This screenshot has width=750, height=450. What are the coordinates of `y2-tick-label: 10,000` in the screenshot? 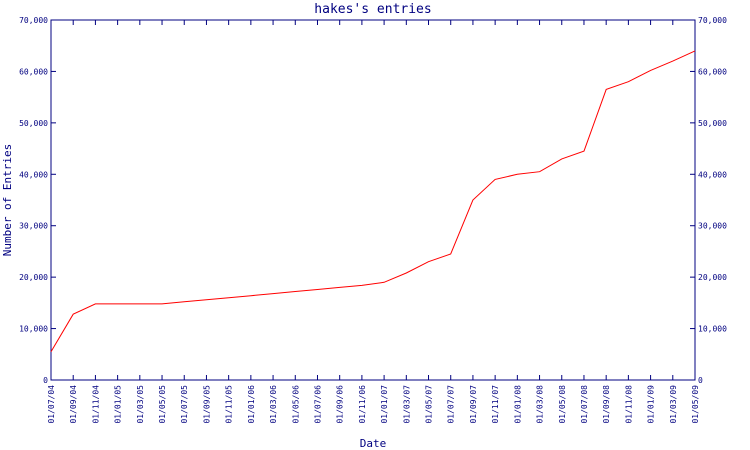 It's located at (712, 329).